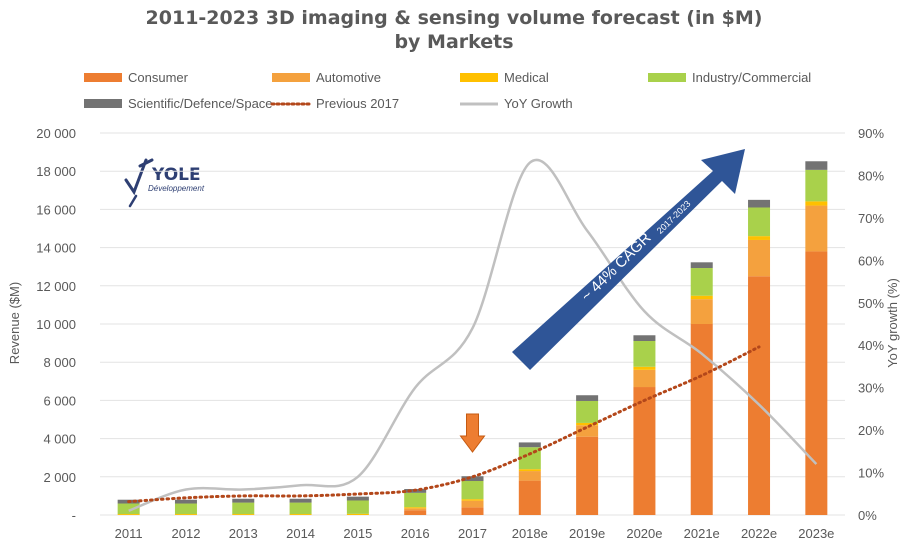  What do you see at coordinates (415, 533) in the screenshot?
I see `x-tick-label: 2016` at bounding box center [415, 533].